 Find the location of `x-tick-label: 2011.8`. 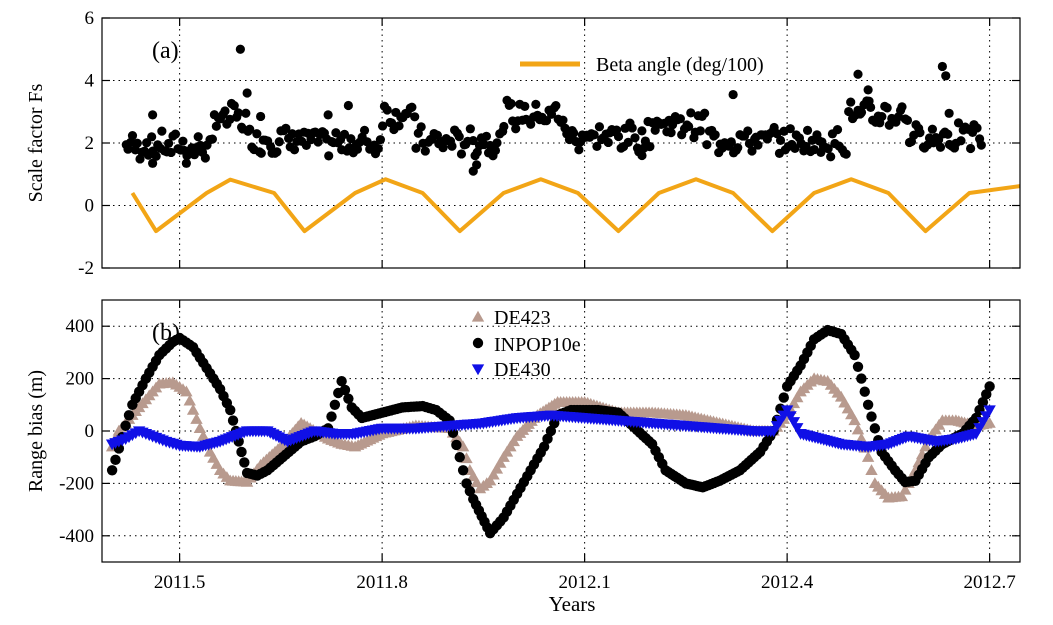

x-tick-label: 2011.8 is located at coordinates (382, 582).